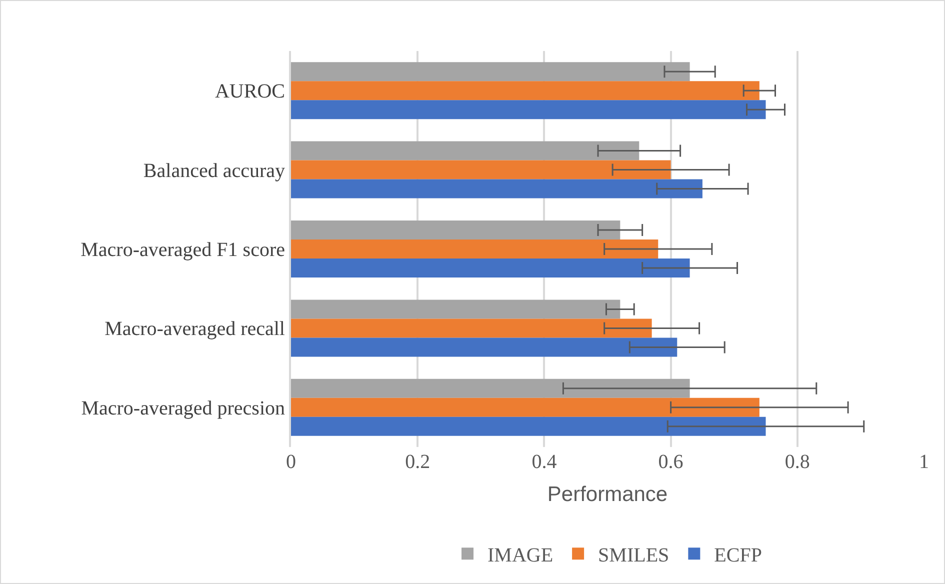 The image size is (945, 584). I want to click on x-tick-label: 0.4, so click(544, 462).